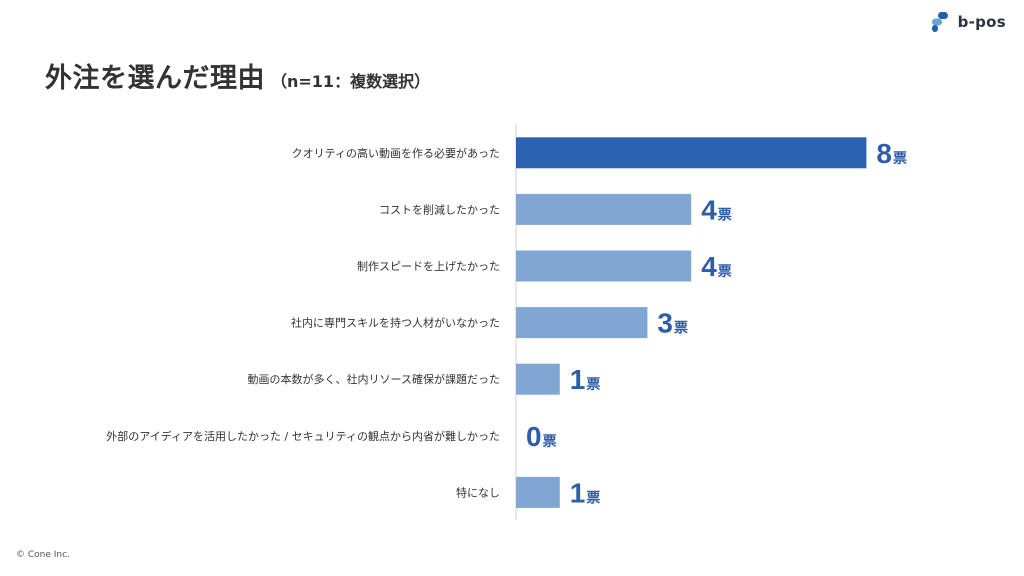 Image resolution: width=1024 pixels, height=576 pixels. Describe the element at coordinates (374, 379) in the screenshot. I see `category-label: 動画の本数が多く、社内リソース確保が課題だった` at that location.